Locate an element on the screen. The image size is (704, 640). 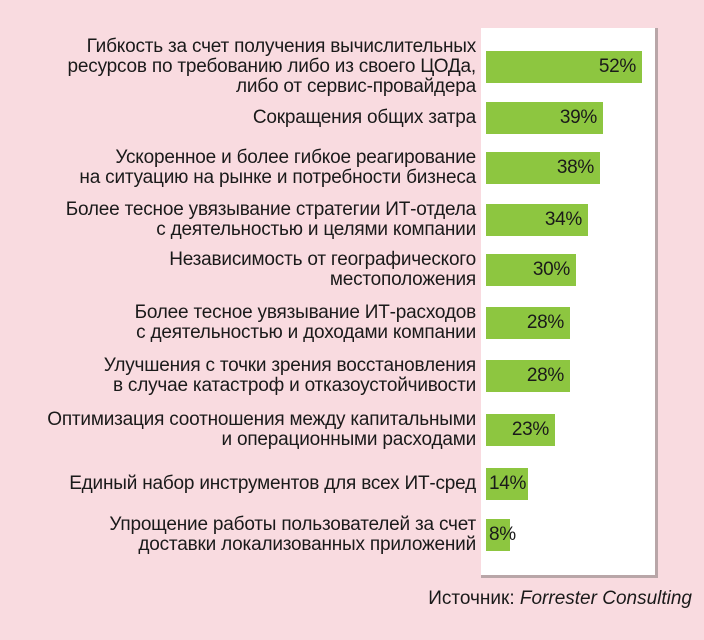
data-label: 8% is located at coordinates (502, 534).